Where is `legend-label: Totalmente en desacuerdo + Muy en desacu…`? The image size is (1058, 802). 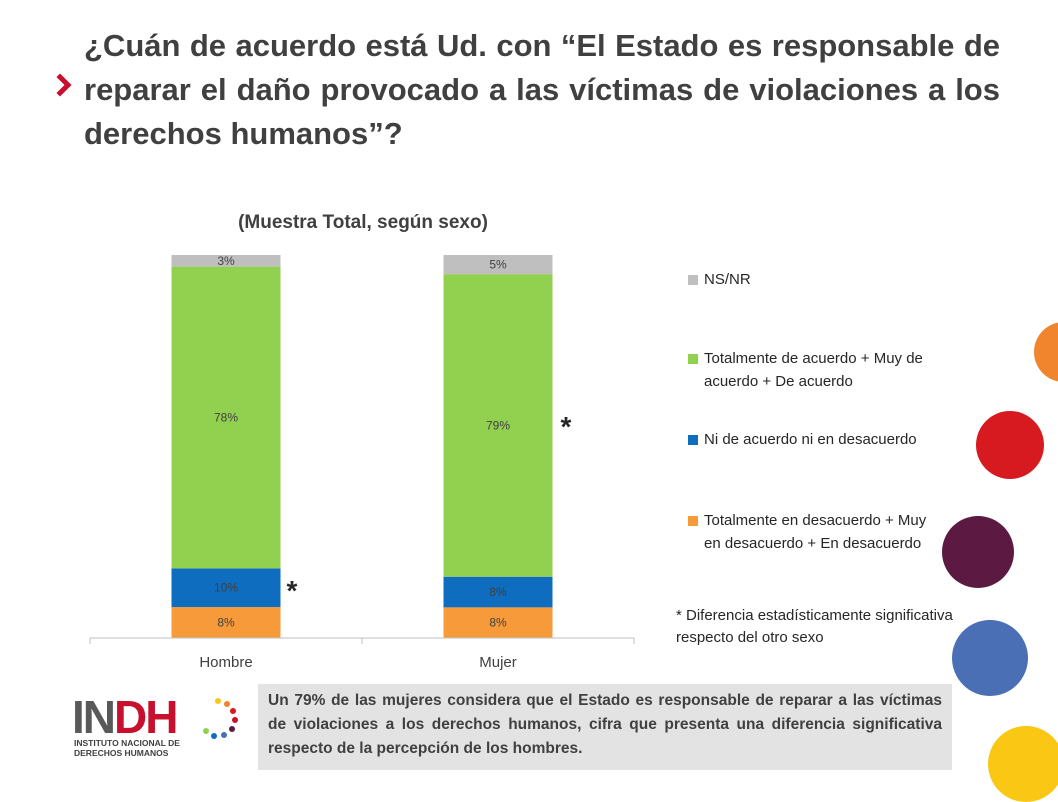
legend-label: Totalmente en desacuerdo + Muy en desacu… is located at coordinates (815, 532).